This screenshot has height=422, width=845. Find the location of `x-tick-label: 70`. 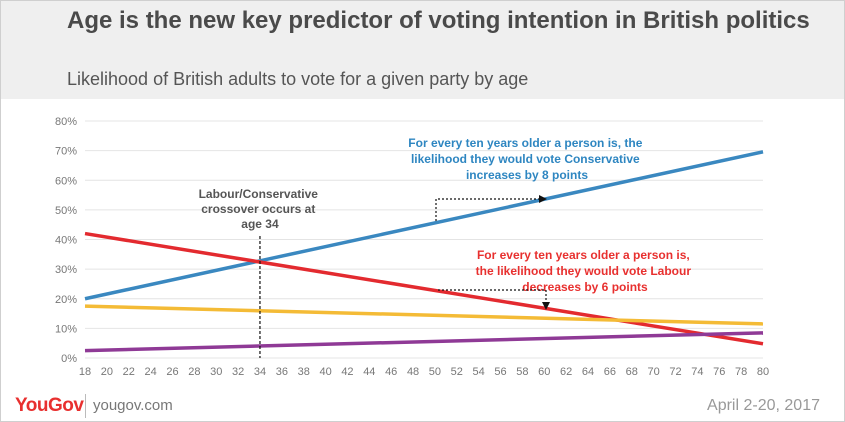

x-tick-label: 70 is located at coordinates (654, 372).